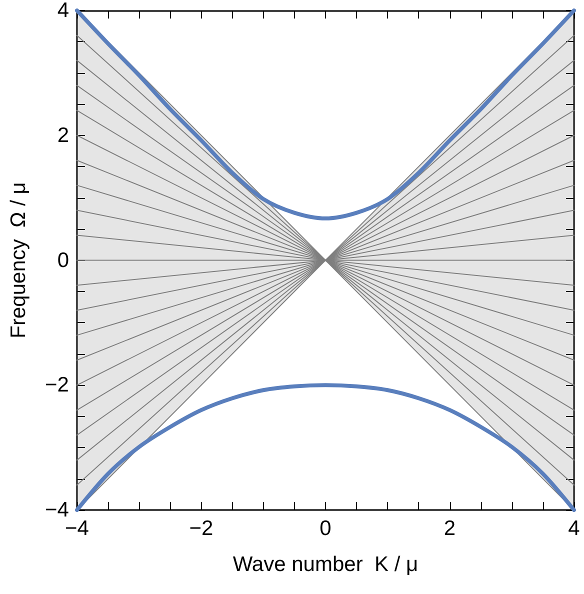 The image size is (584, 594). I want to click on x-tick-label: −2, so click(201, 528).